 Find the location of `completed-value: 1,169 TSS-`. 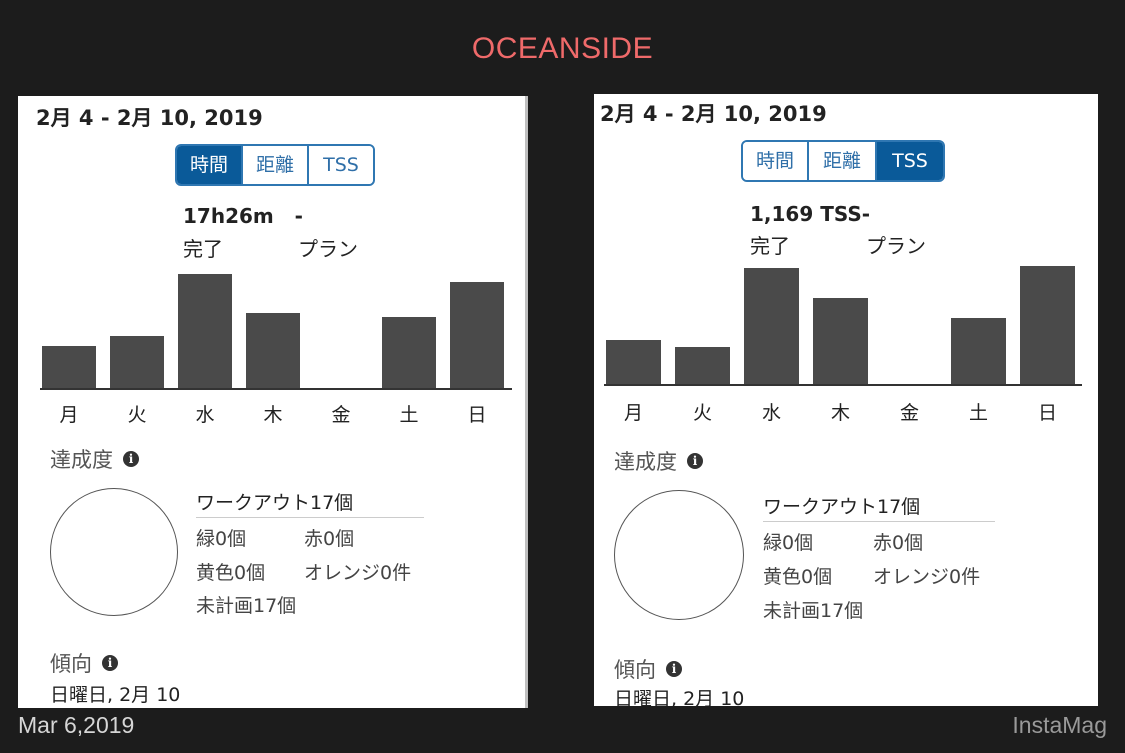

completed-value: 1,169 TSS- is located at coordinates (810, 214).